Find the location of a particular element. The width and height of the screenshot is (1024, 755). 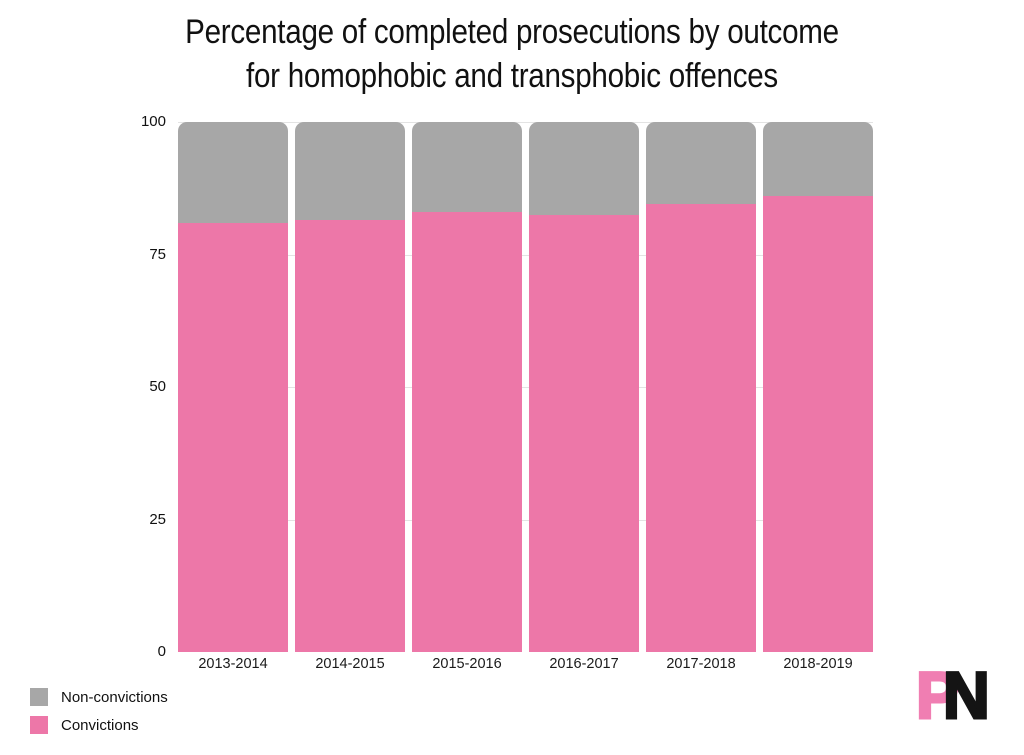

legend: Non-convictions Convictions is located at coordinates (99, 711).